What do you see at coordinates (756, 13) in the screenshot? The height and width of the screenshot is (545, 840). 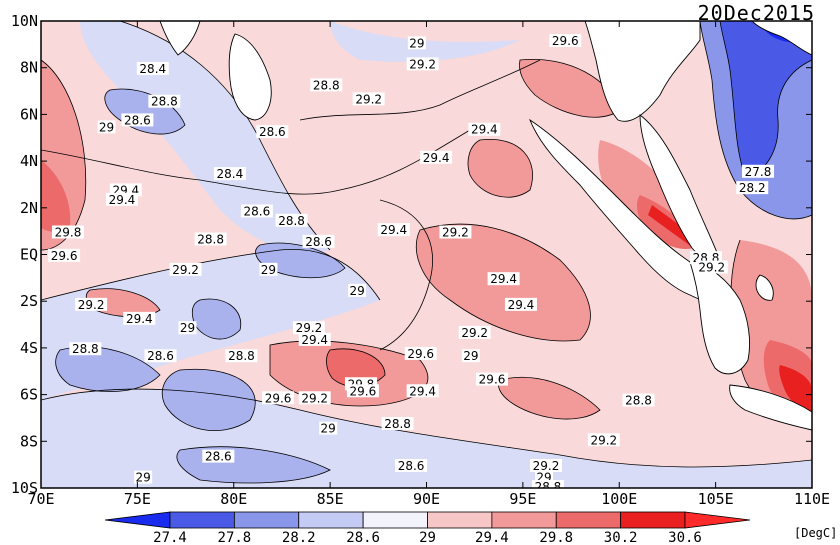 I see `date-title: 20Dec2015` at bounding box center [756, 13].